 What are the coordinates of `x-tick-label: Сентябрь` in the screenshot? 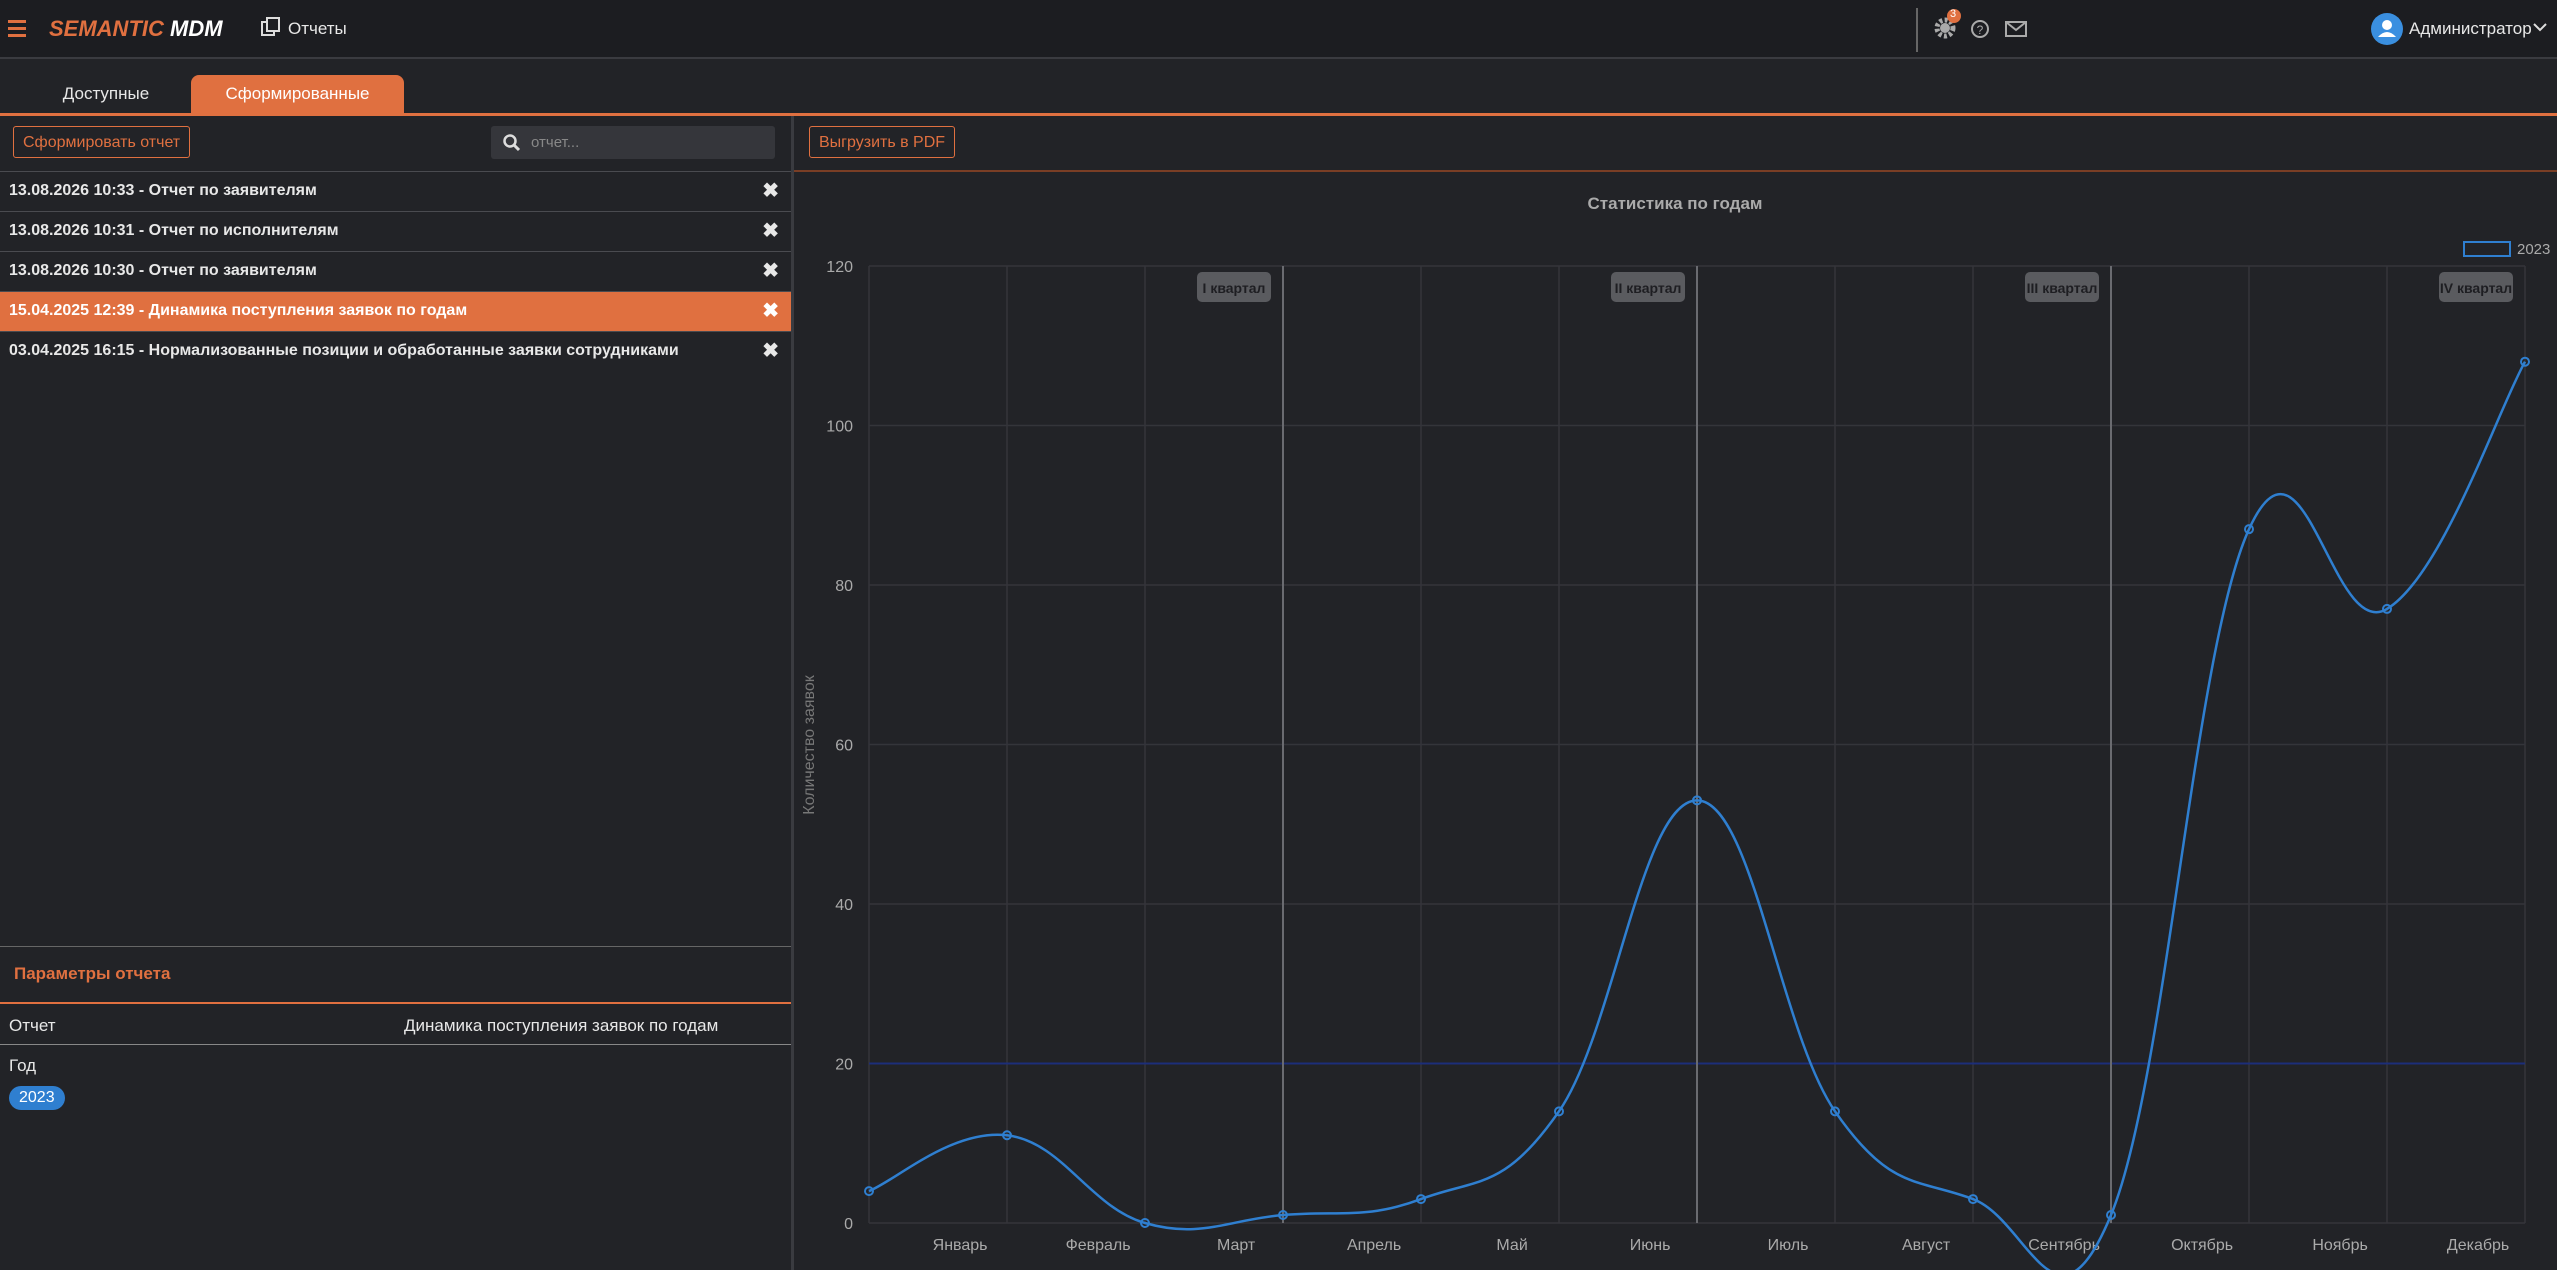 It's located at (2064, 1245).